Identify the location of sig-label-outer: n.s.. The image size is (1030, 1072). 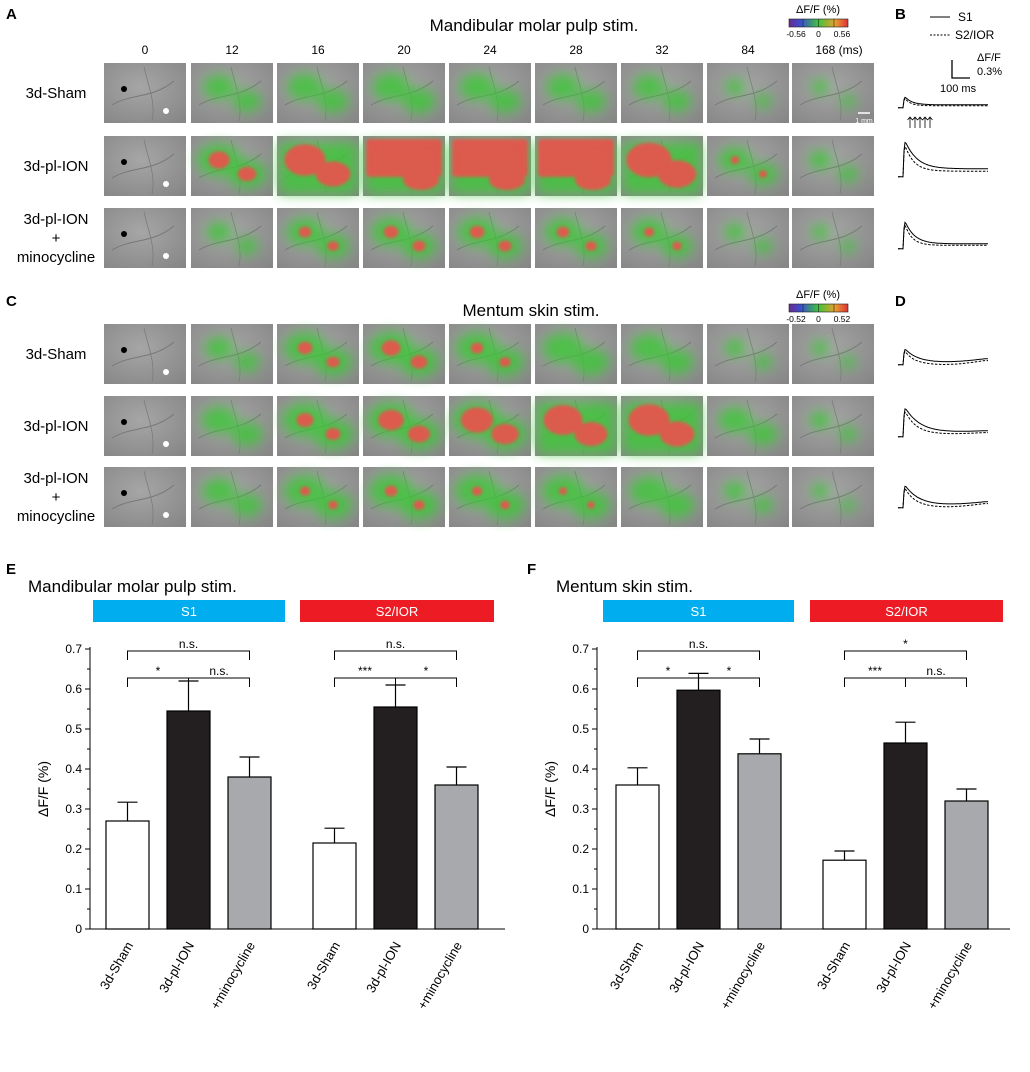
(395, 644).